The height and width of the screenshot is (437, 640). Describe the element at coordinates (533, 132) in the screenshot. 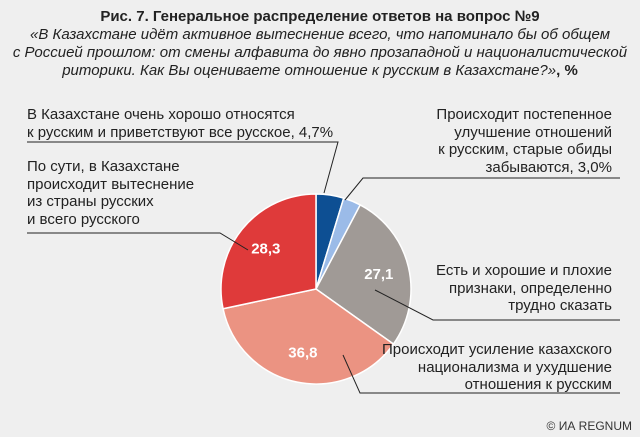

I see `label-improving-line-2: улучшение отношений` at that location.